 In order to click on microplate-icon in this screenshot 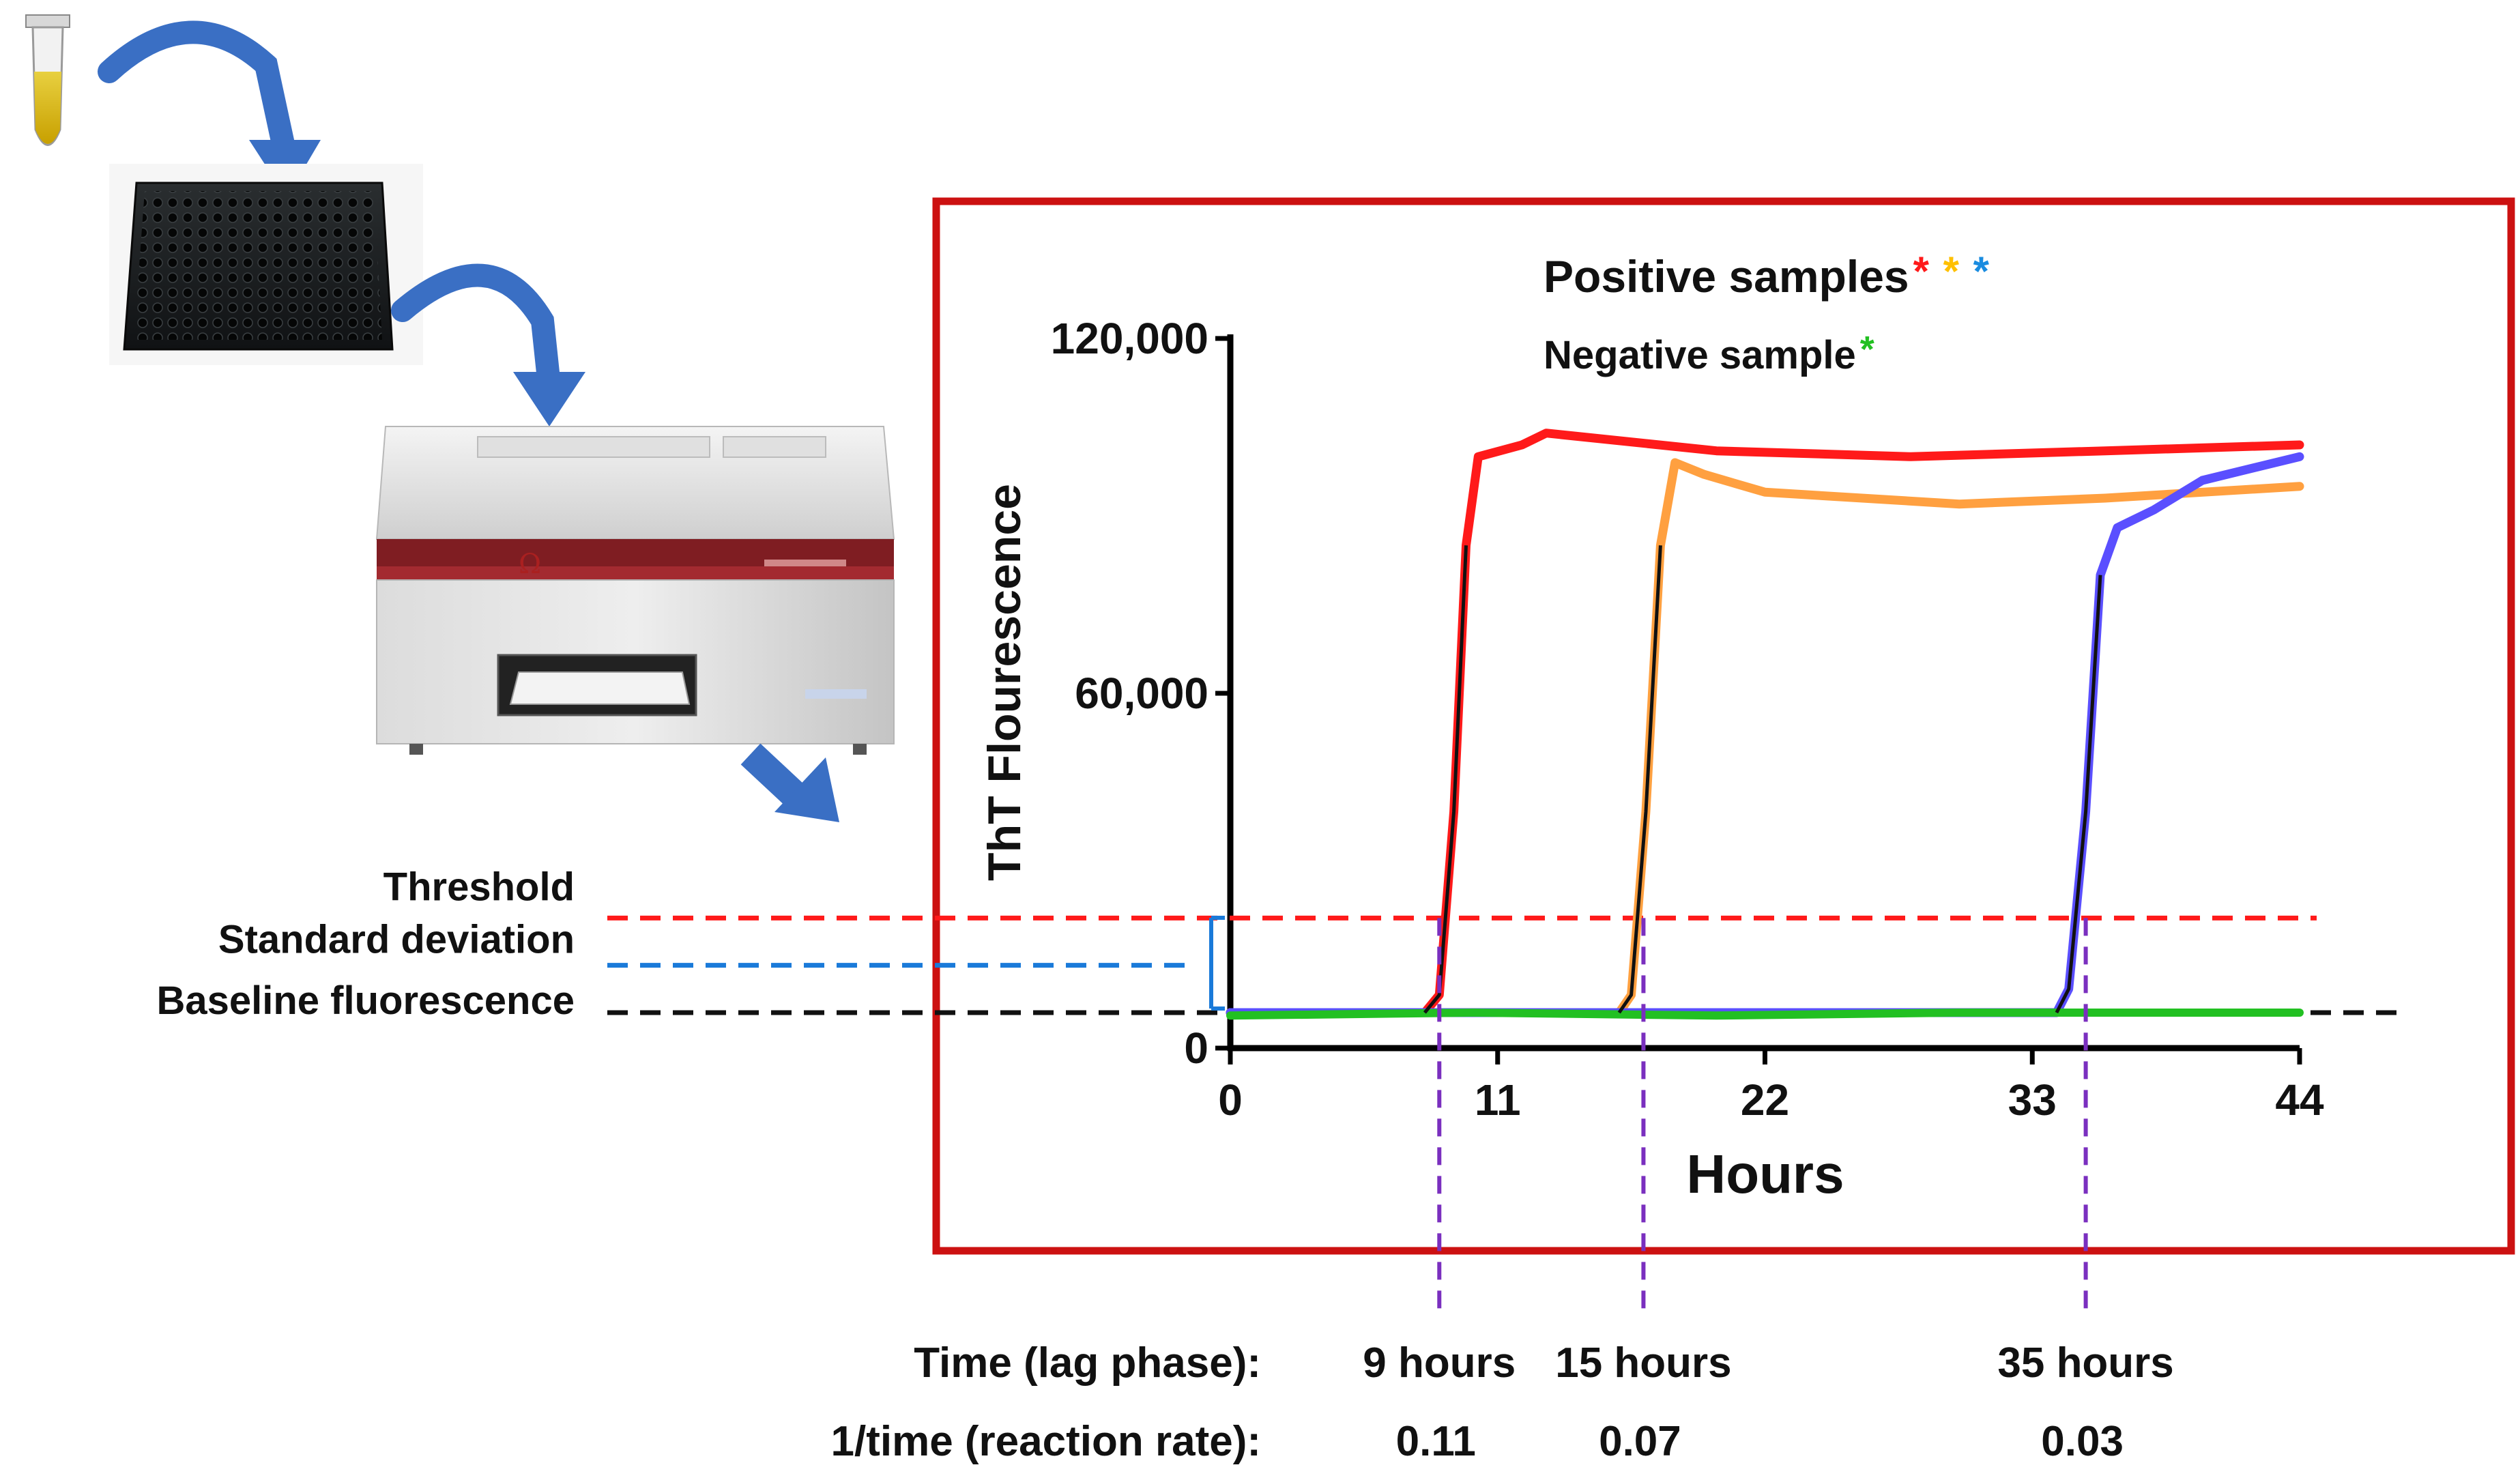, I will do `click(266, 264)`.